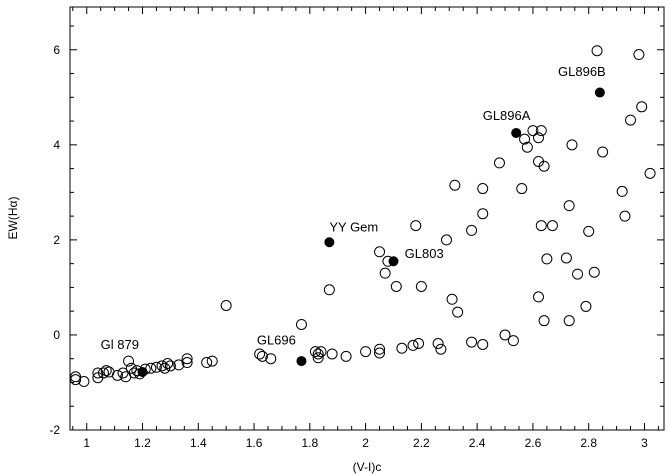 The image size is (670, 475). I want to click on star-name-annotation: GL696, so click(276, 339).